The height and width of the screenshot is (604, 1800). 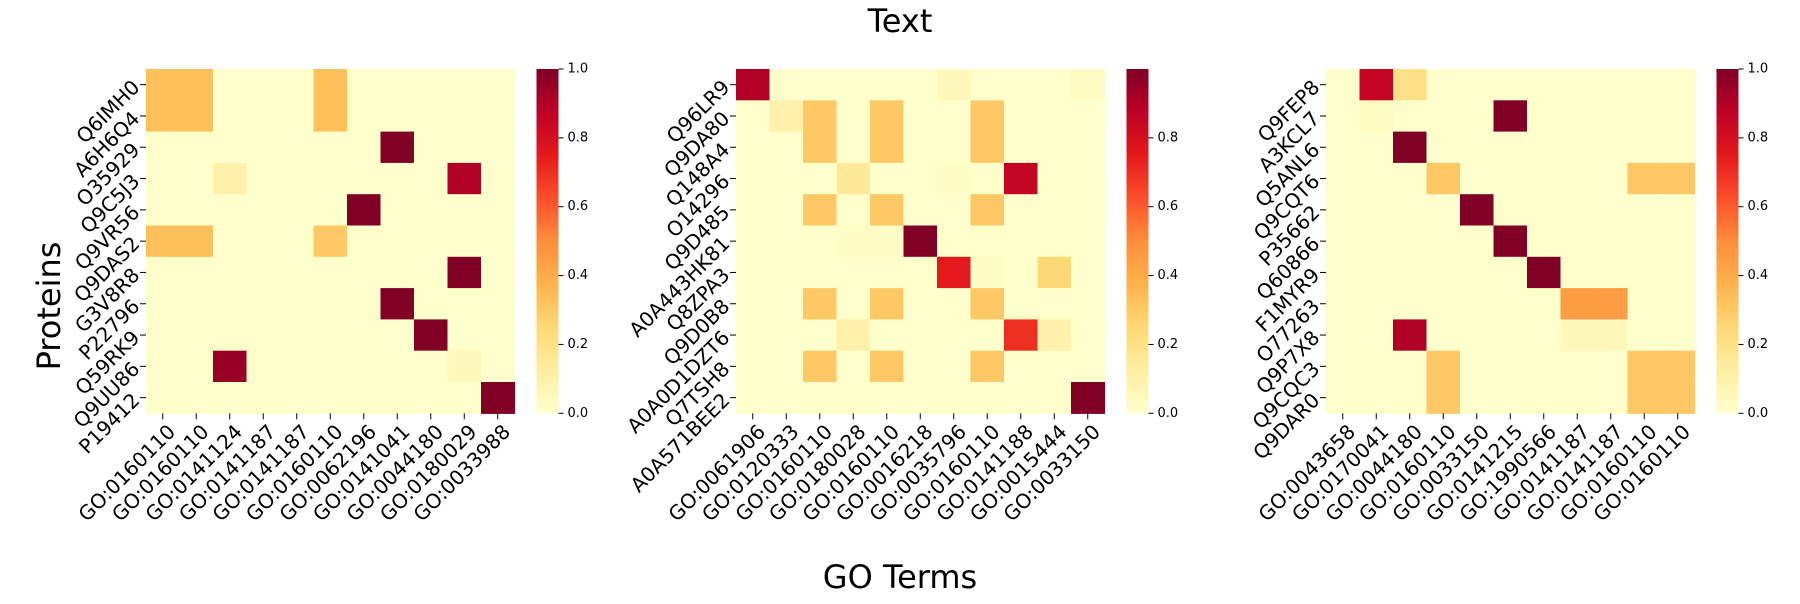 I want to click on colorbar, so click(x=1727, y=241).